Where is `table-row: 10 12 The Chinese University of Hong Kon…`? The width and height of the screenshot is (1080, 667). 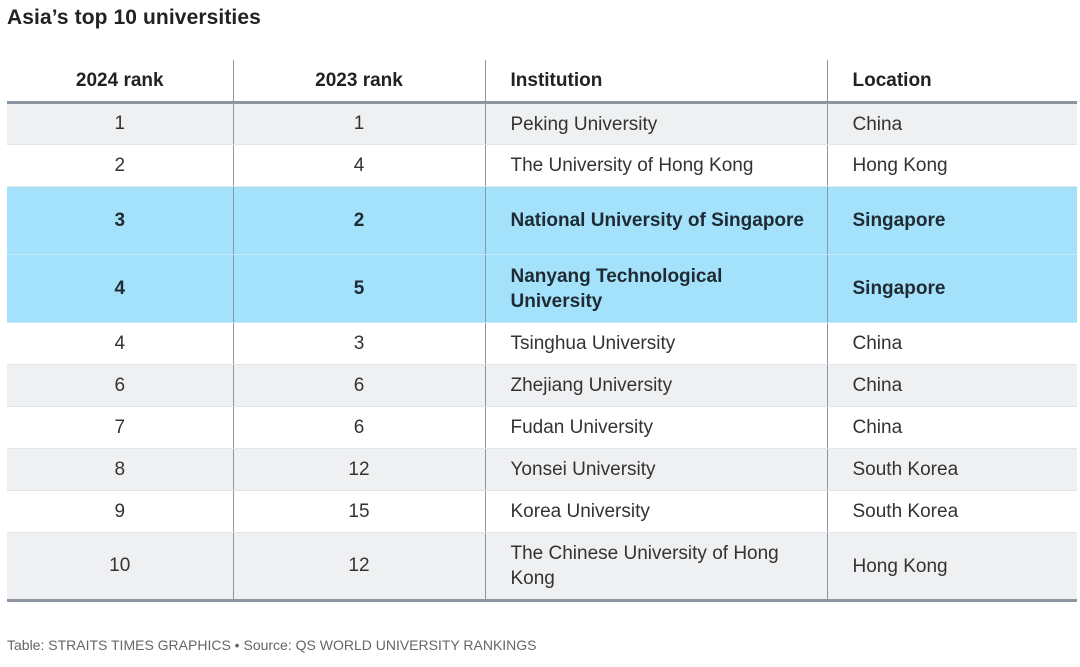 table-row: 10 12 The Chinese University of Hong Kon… is located at coordinates (542, 567).